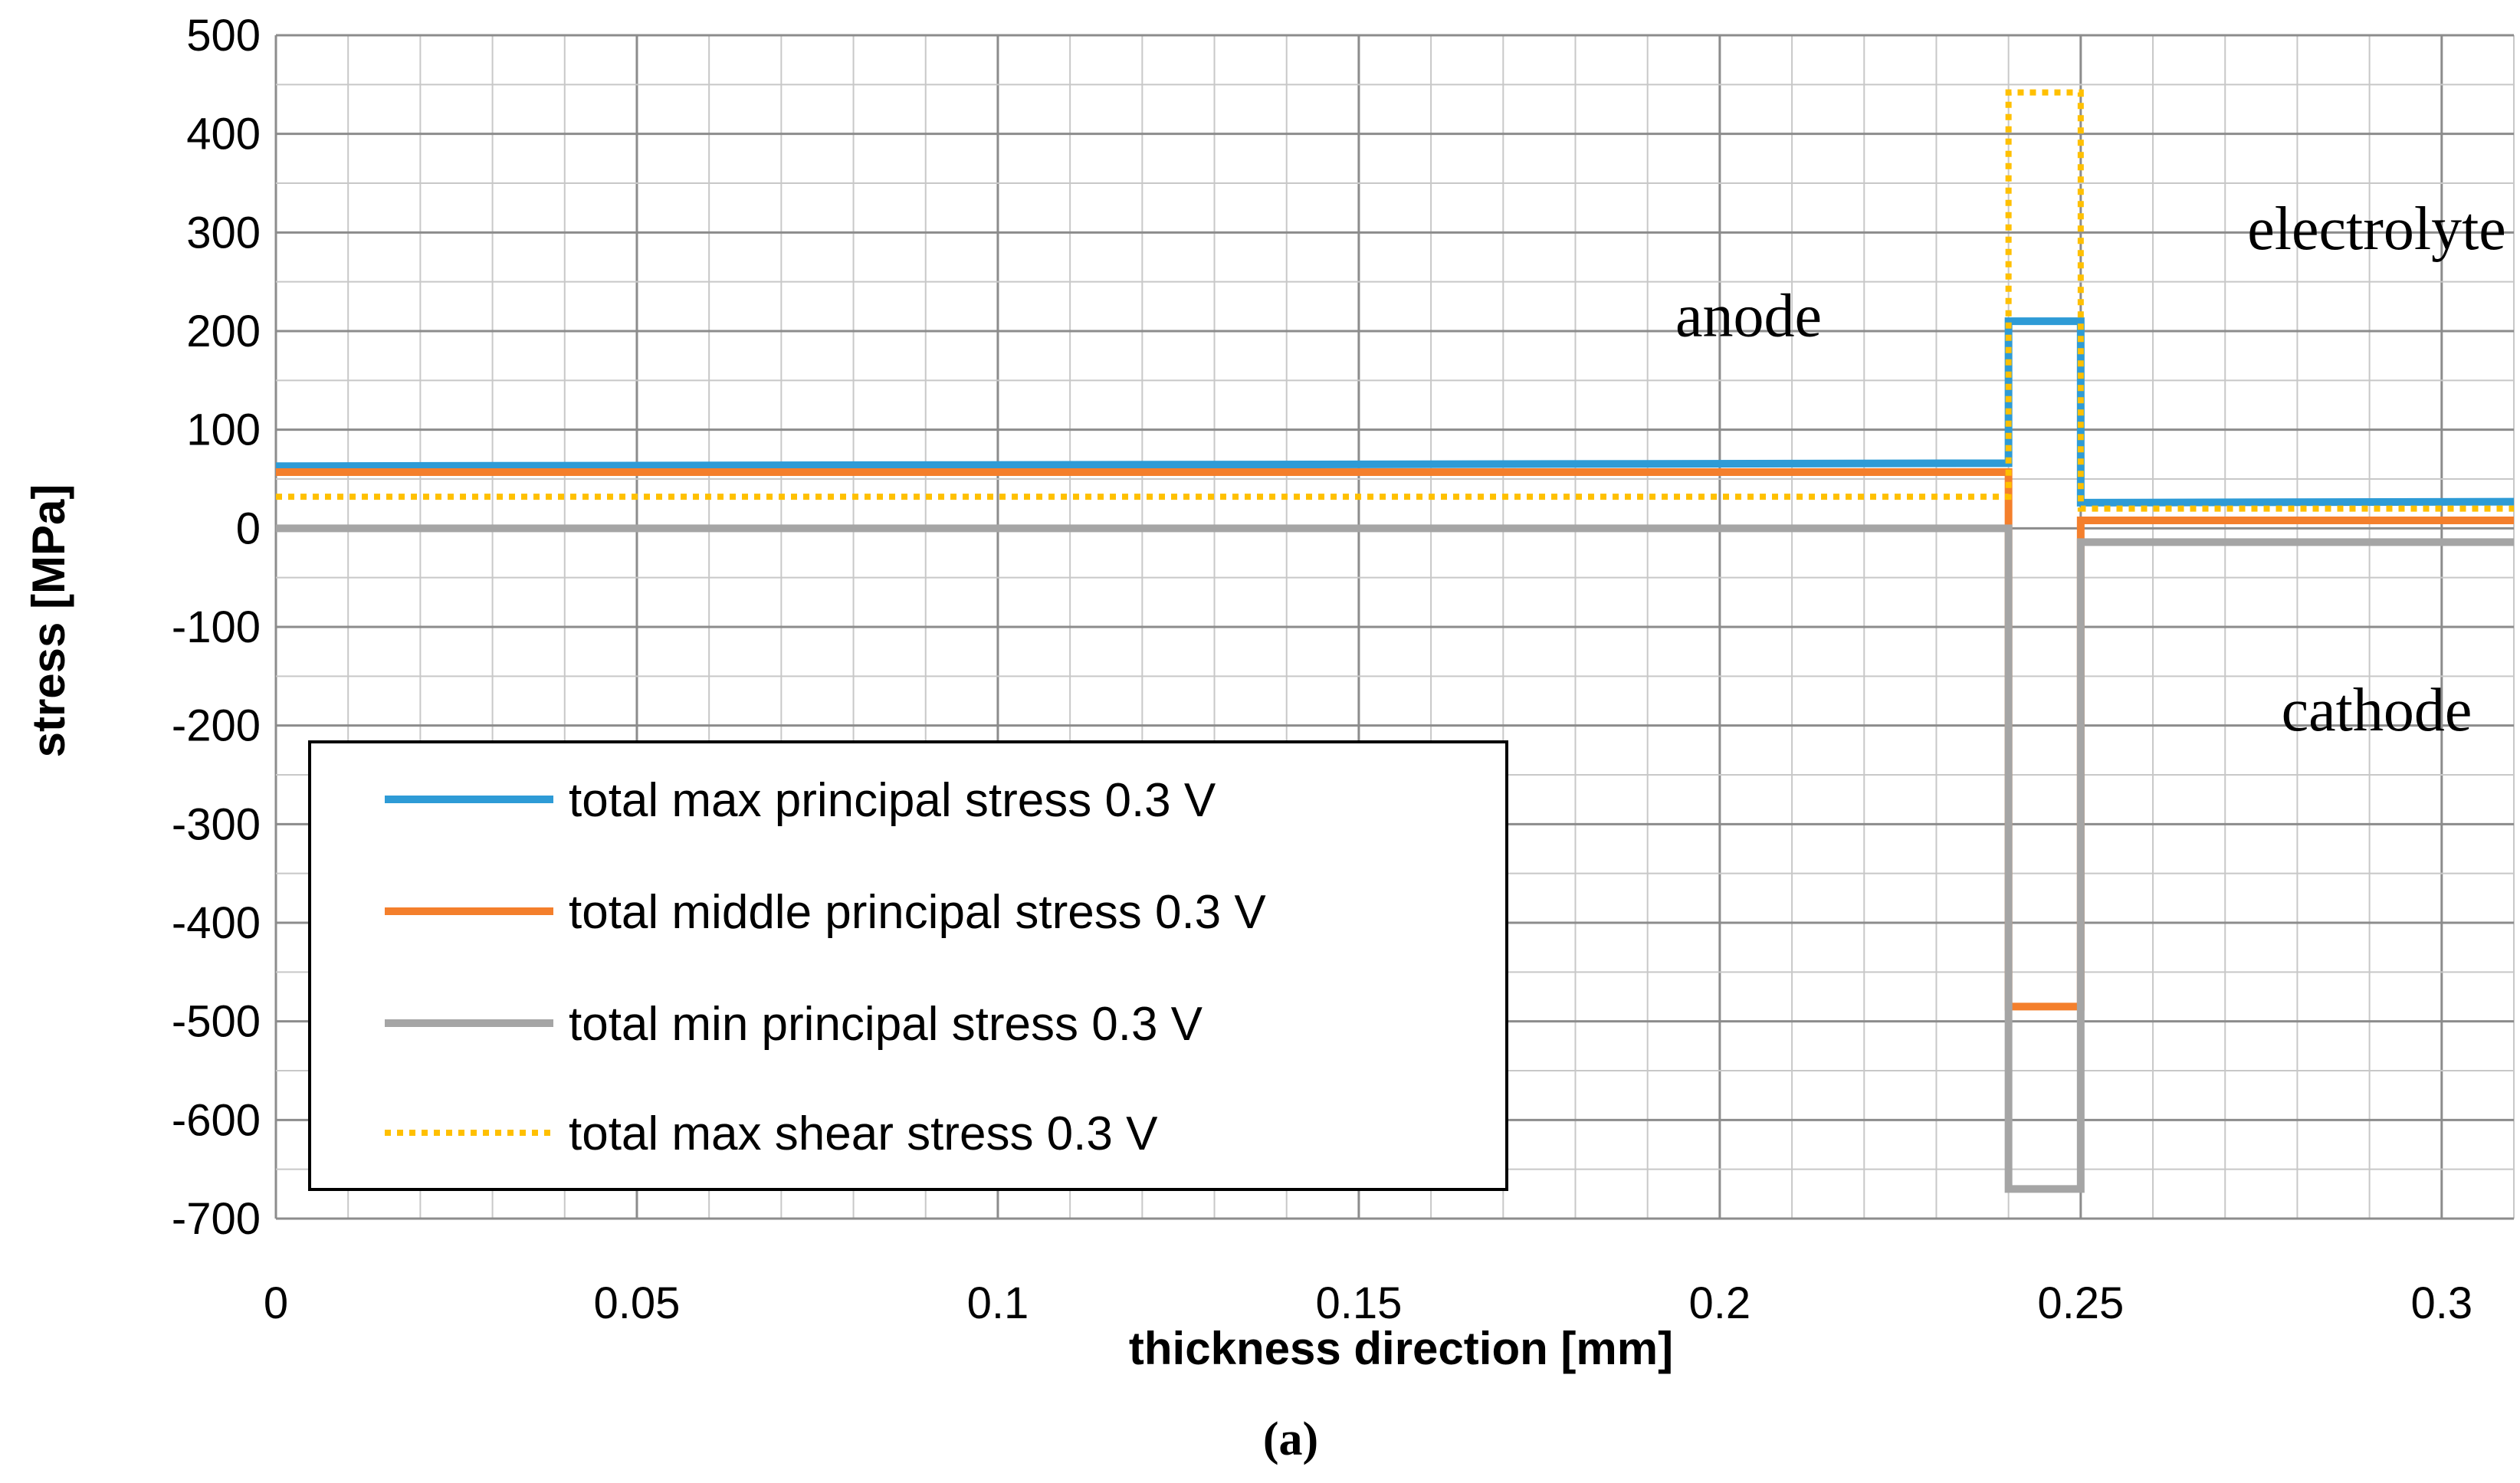 The image size is (2520, 1483). What do you see at coordinates (216, 923) in the screenshot?
I see `y-tick-label: -400` at bounding box center [216, 923].